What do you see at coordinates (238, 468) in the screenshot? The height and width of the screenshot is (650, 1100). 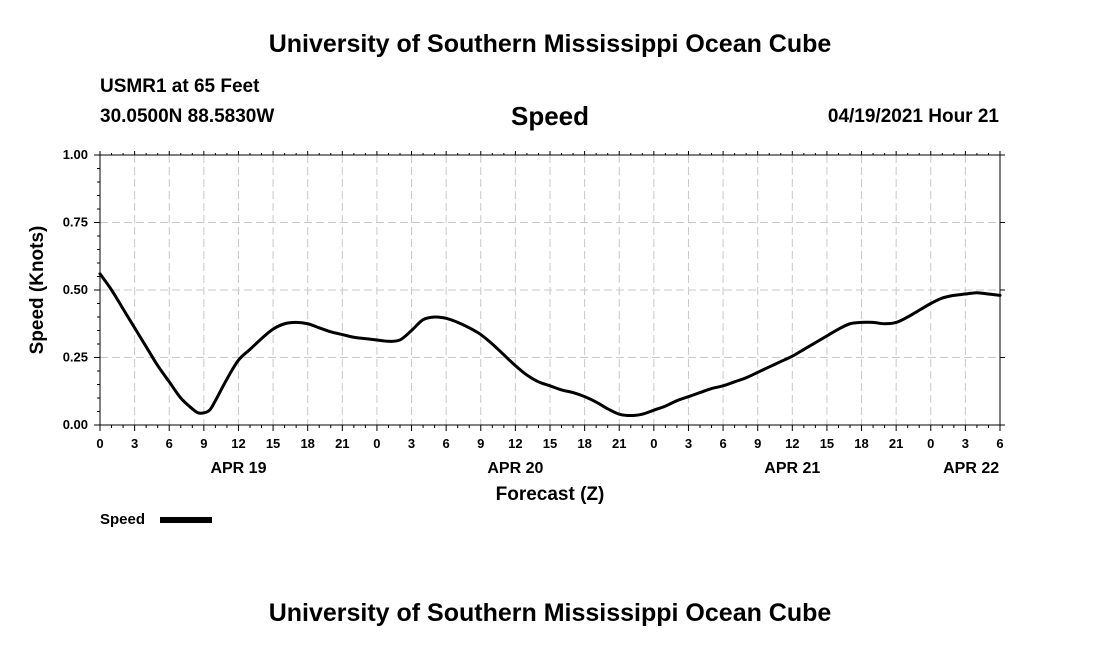 I see `date-label: APR 19` at bounding box center [238, 468].